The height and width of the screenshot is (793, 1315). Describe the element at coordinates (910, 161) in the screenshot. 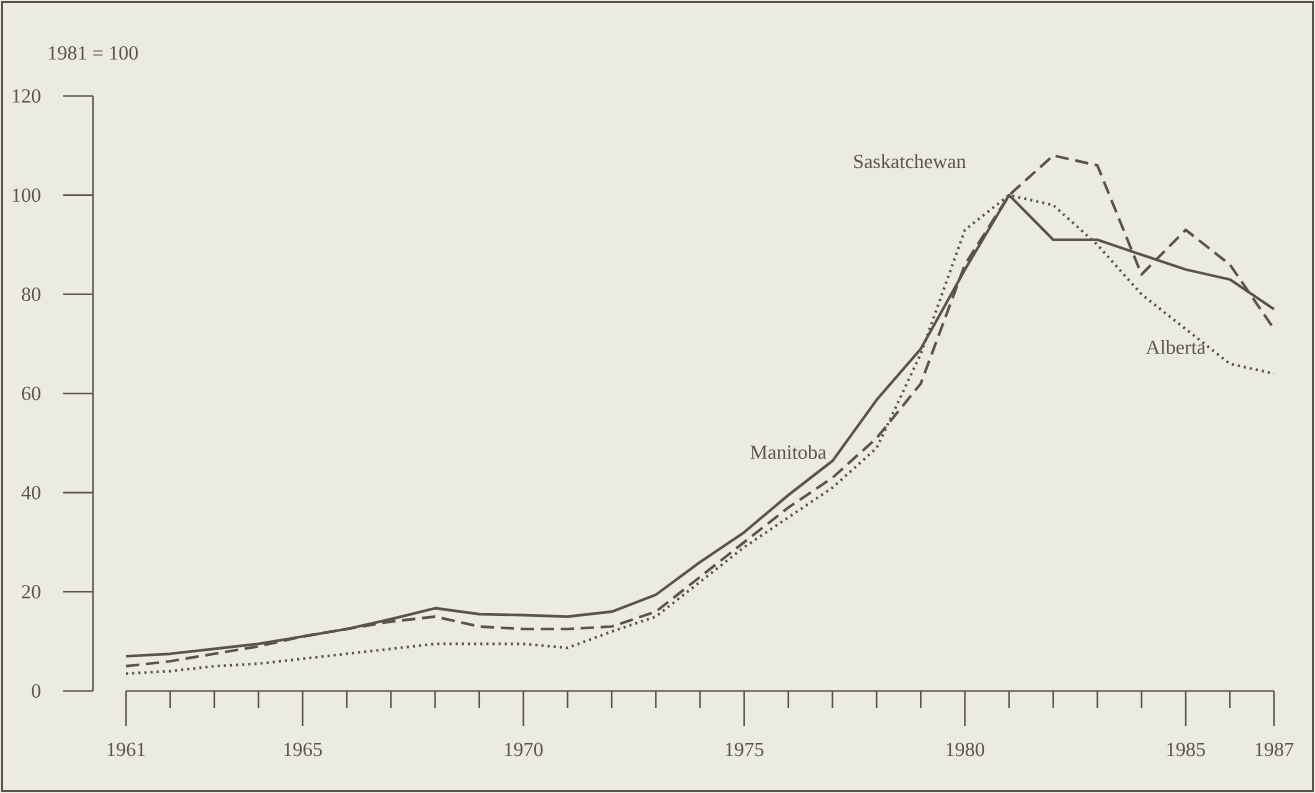

I see `text: Saskatchewan` at that location.